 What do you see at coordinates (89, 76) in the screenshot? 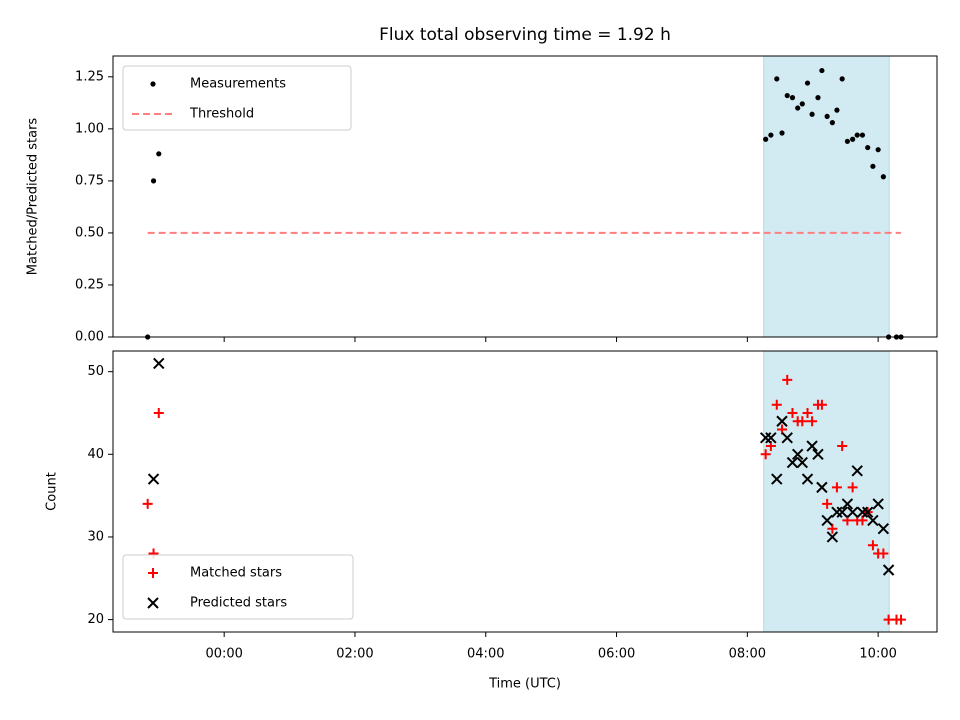
I see `y-tick-label: 1.25` at bounding box center [89, 76].